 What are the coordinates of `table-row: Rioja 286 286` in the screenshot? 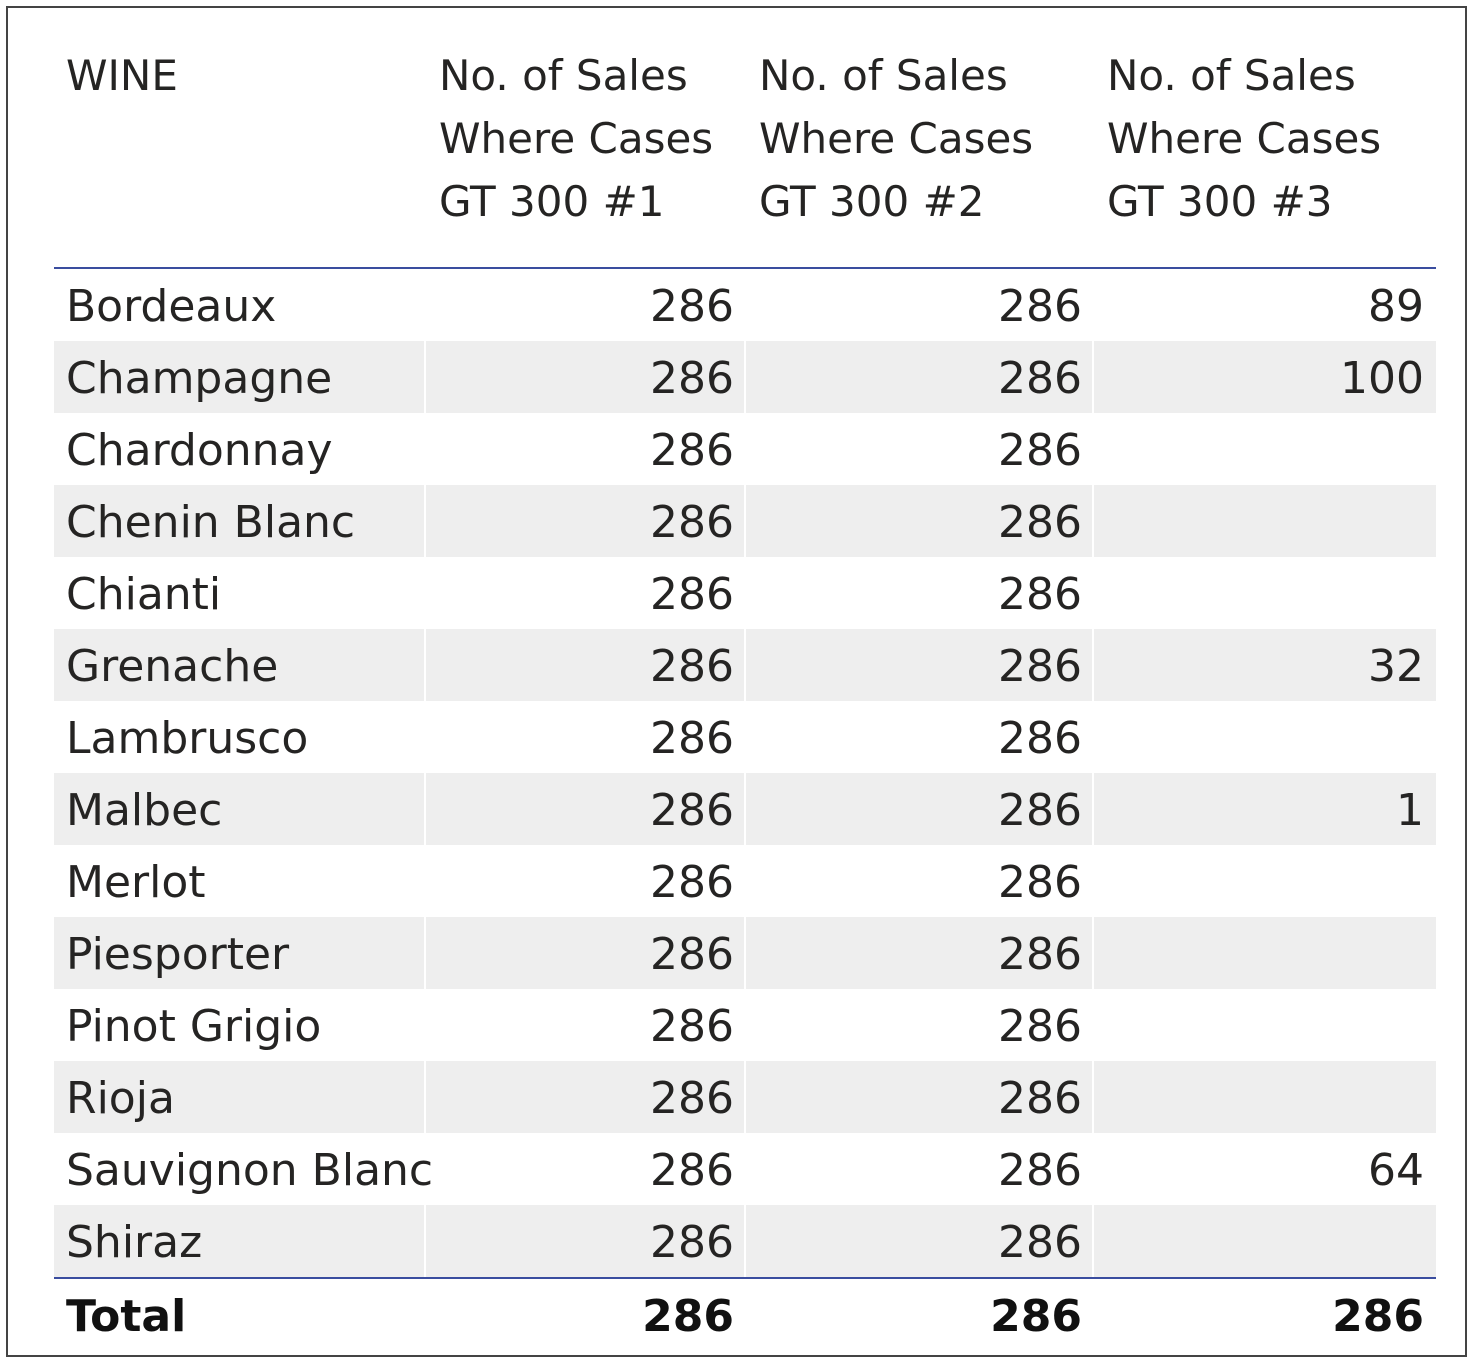 It's located at (745, 1097).